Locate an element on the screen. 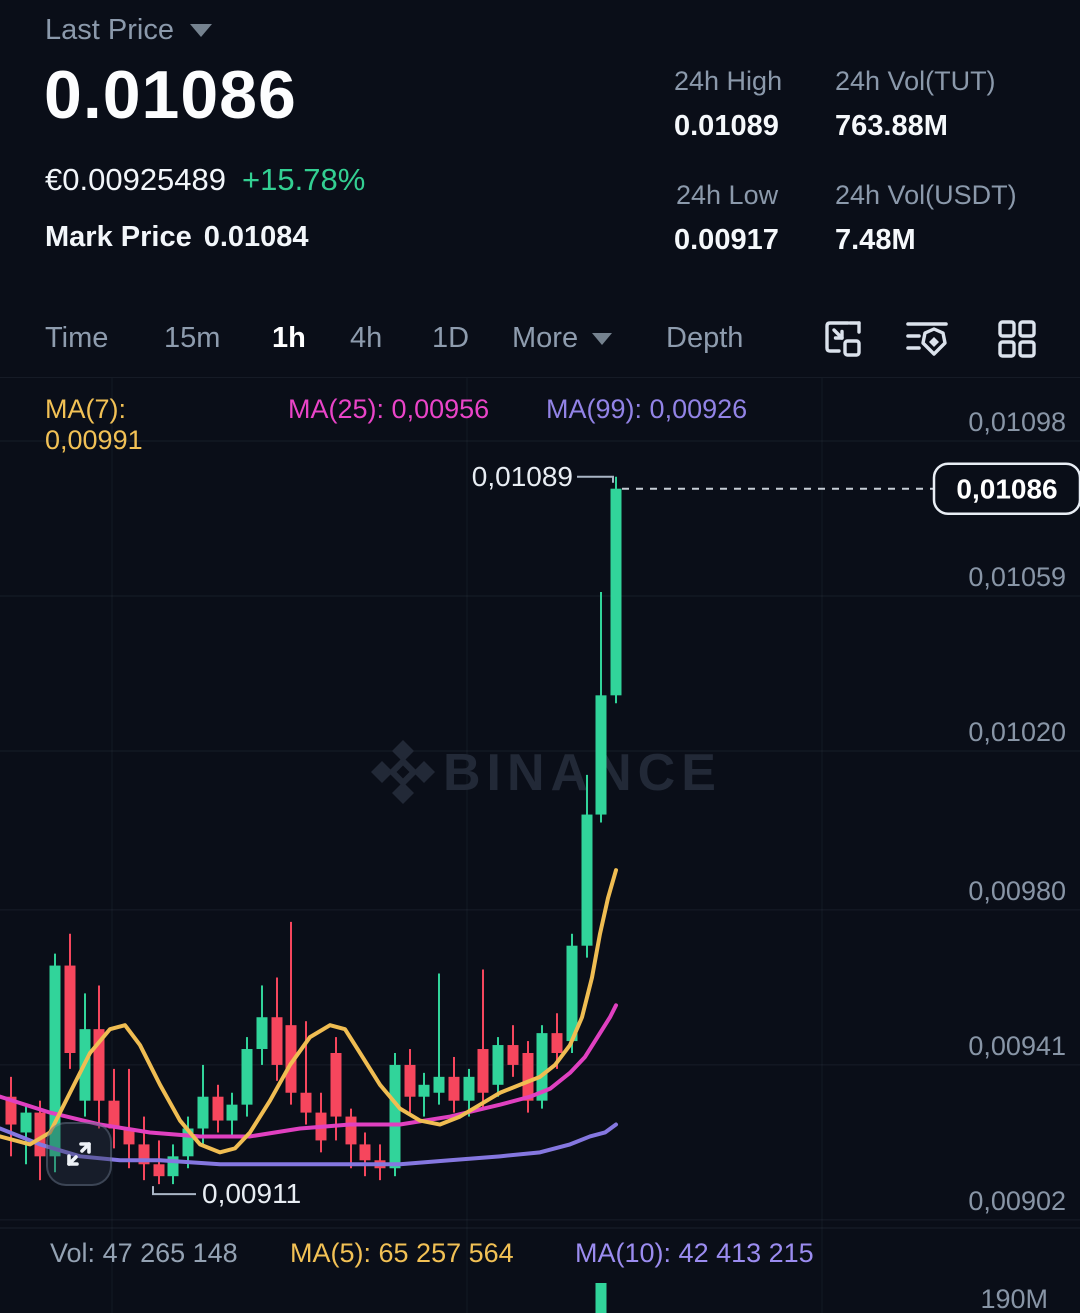  mark-price-row: Mark Price 0.01084 is located at coordinates (177, 237).